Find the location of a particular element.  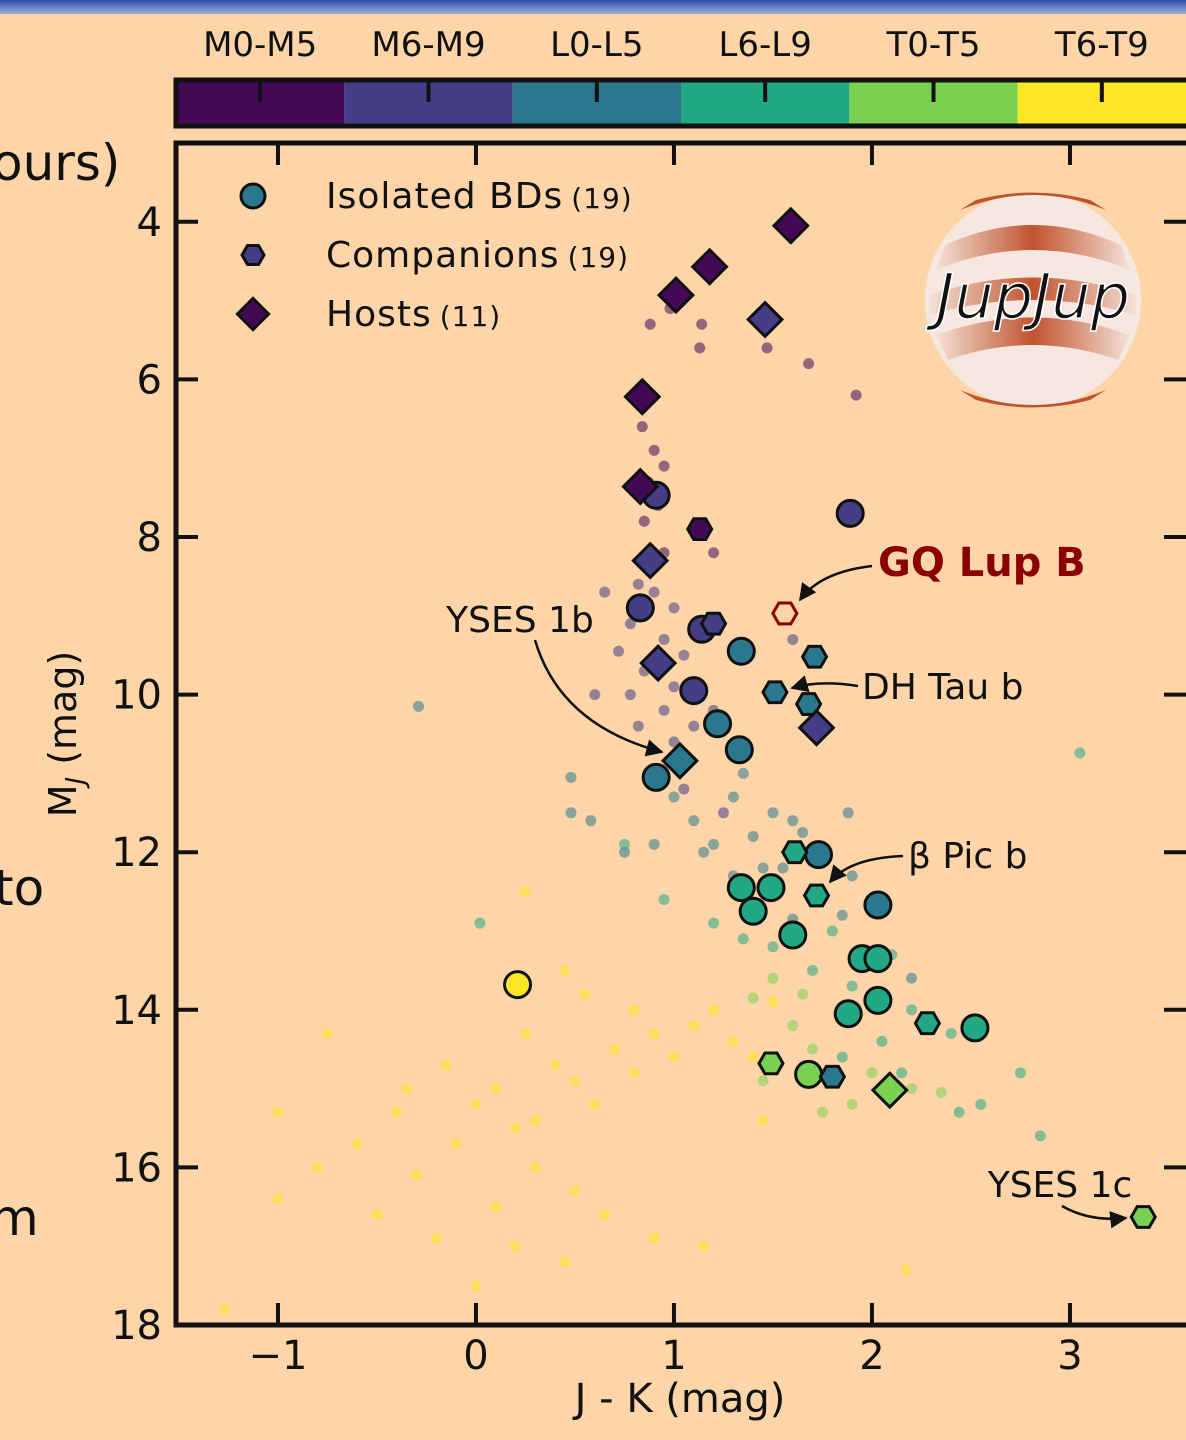

y-tick-label: 6 is located at coordinates (149, 380).